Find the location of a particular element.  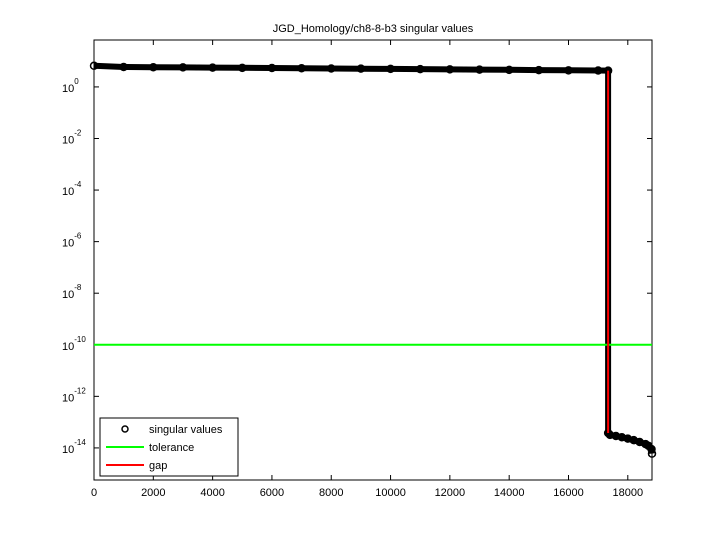

x-tick-label: 0 is located at coordinates (94, 493).